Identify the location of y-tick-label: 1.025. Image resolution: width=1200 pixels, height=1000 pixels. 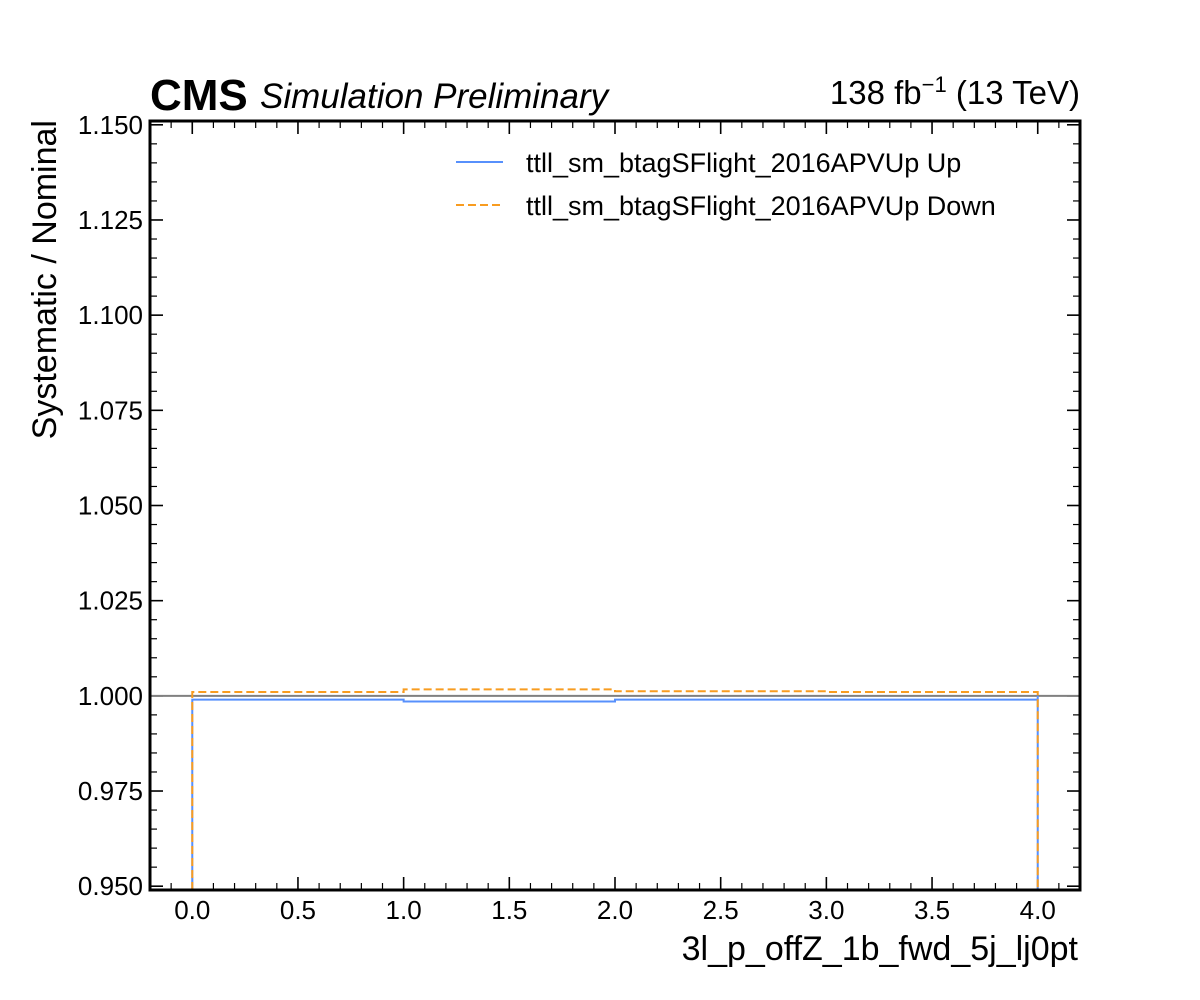
(110, 601).